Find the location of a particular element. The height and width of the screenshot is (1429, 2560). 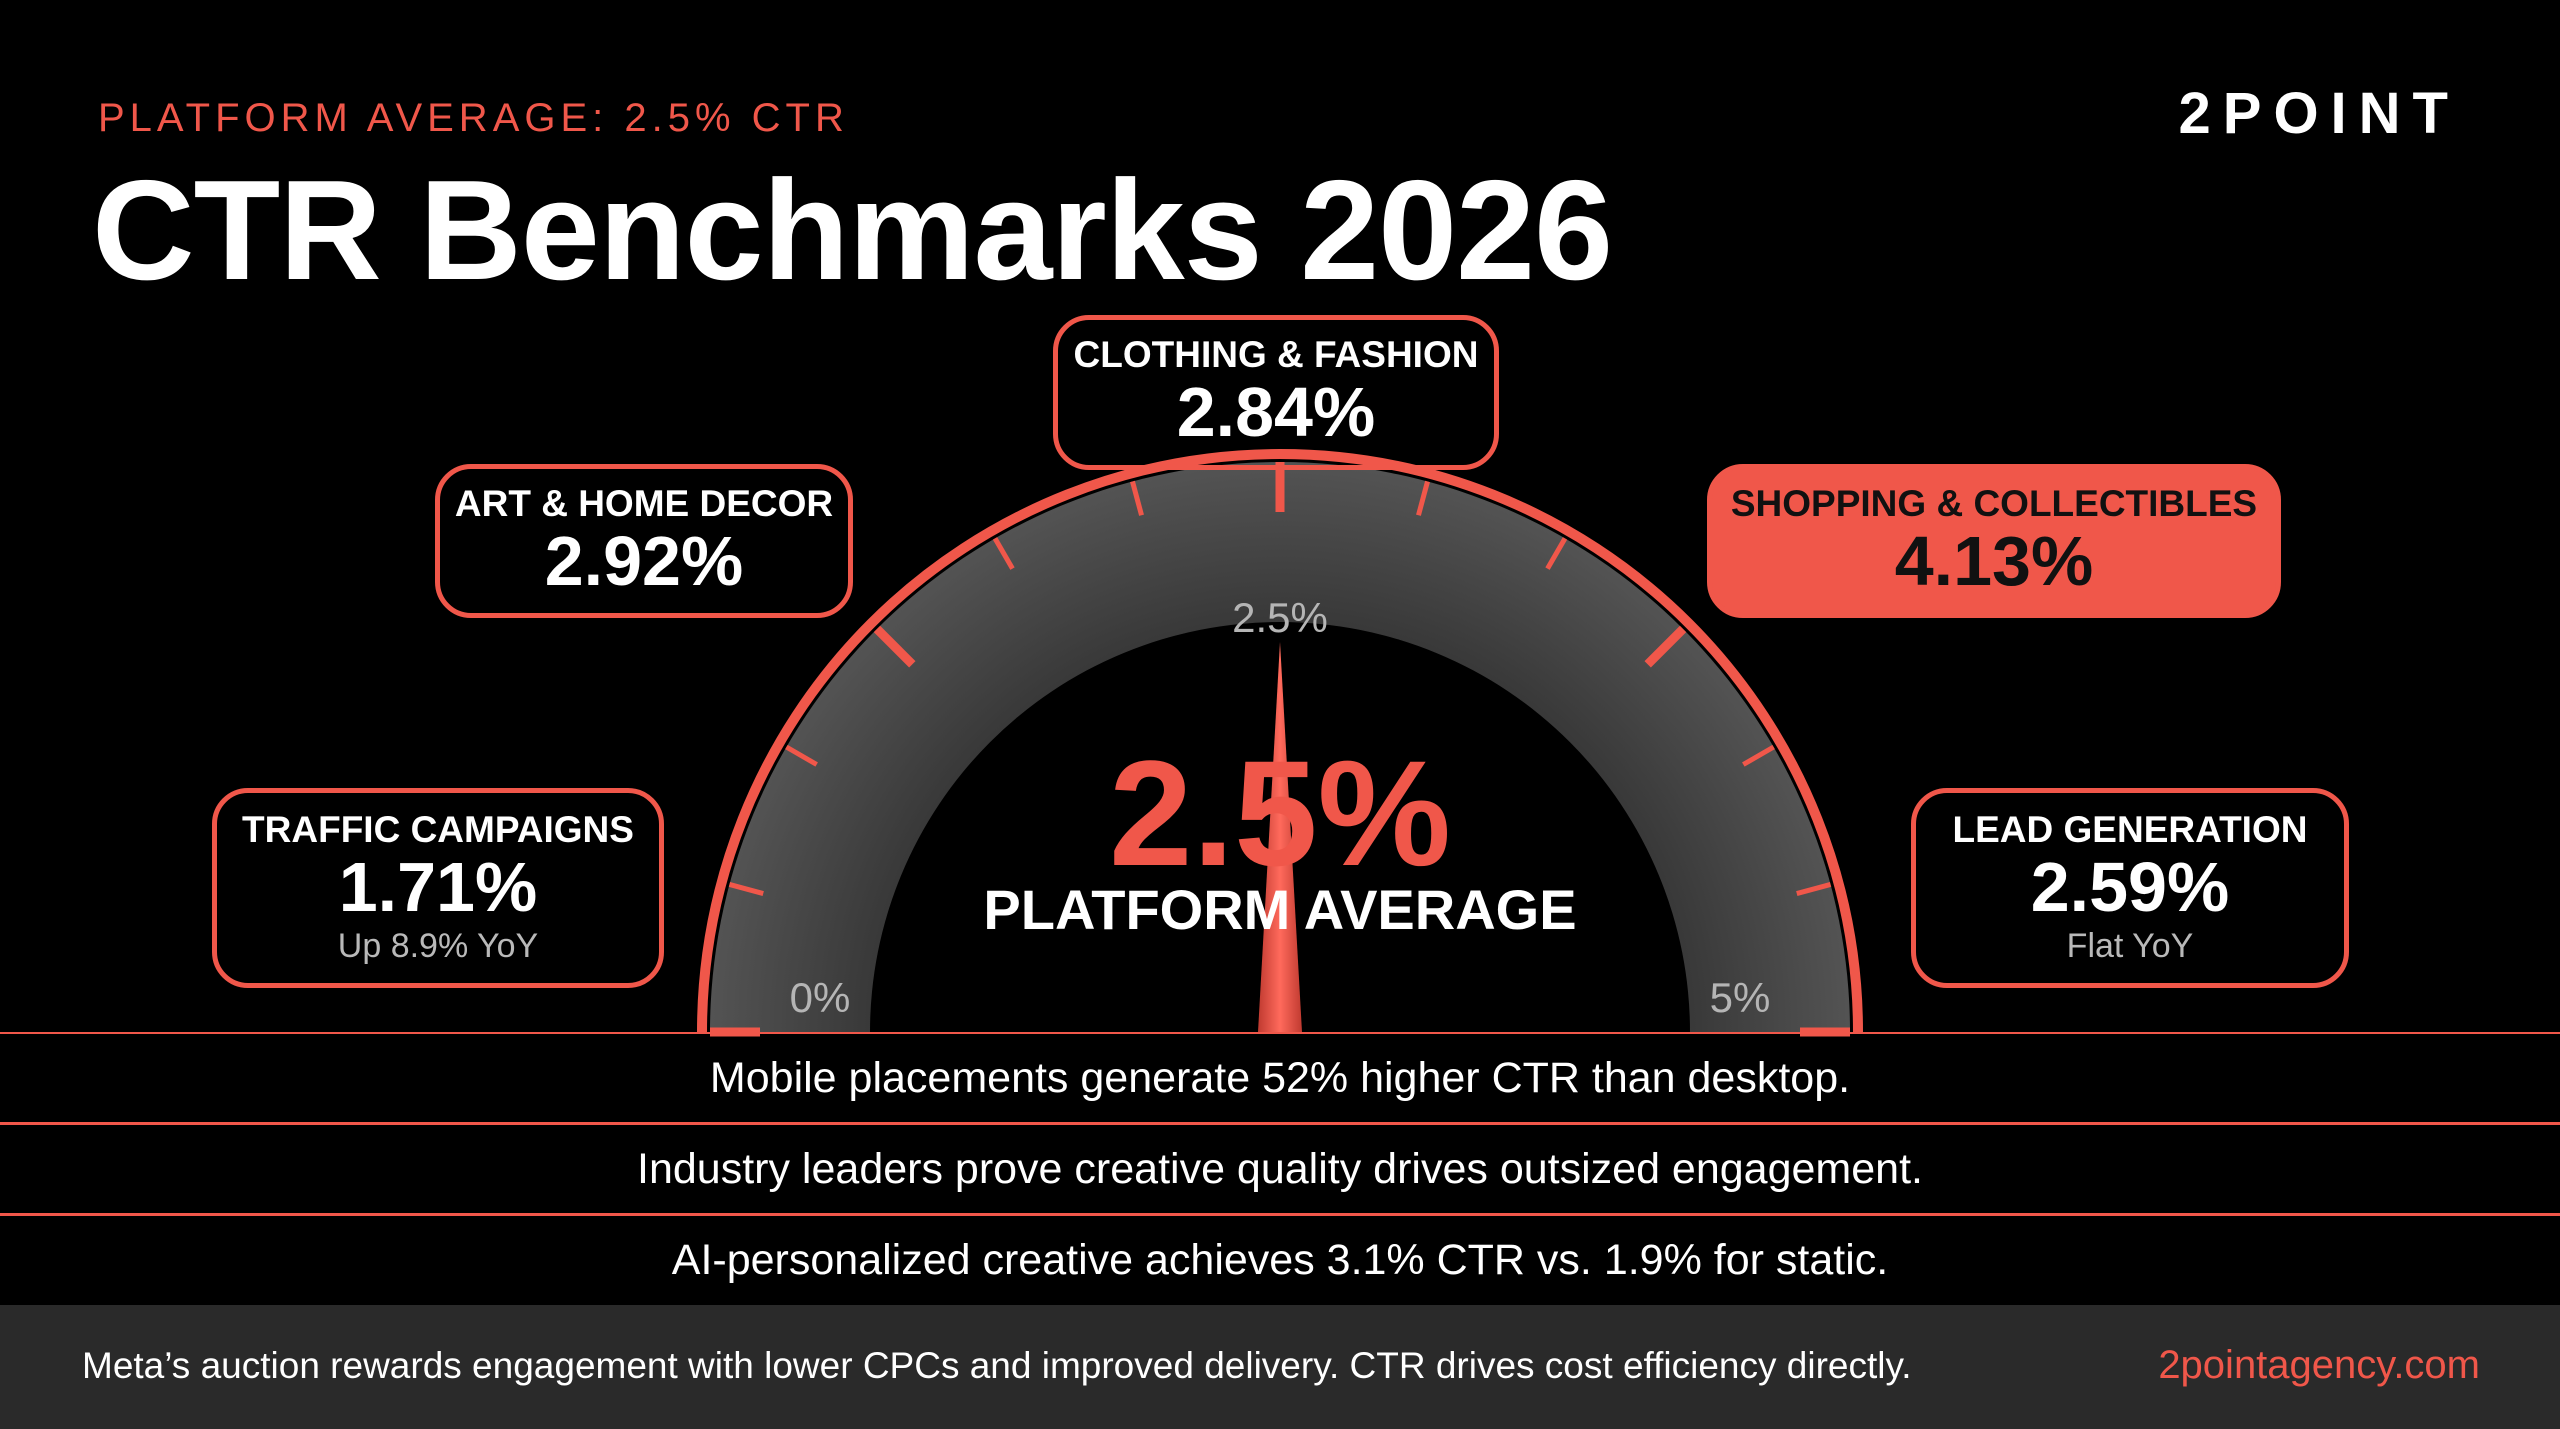

card-label: ART & HOME DECOR is located at coordinates (644, 503).